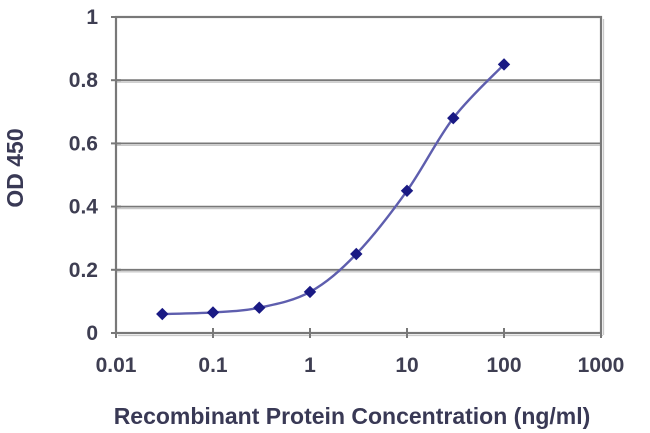  I want to click on x-tick-label: 1, so click(310, 365).